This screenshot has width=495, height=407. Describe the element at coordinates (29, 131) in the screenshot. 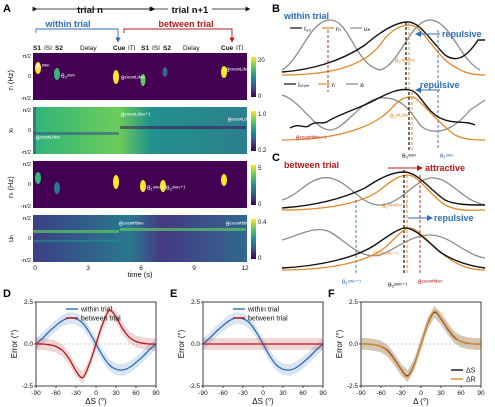

I see `ytick-xl-mid: 0` at that location.